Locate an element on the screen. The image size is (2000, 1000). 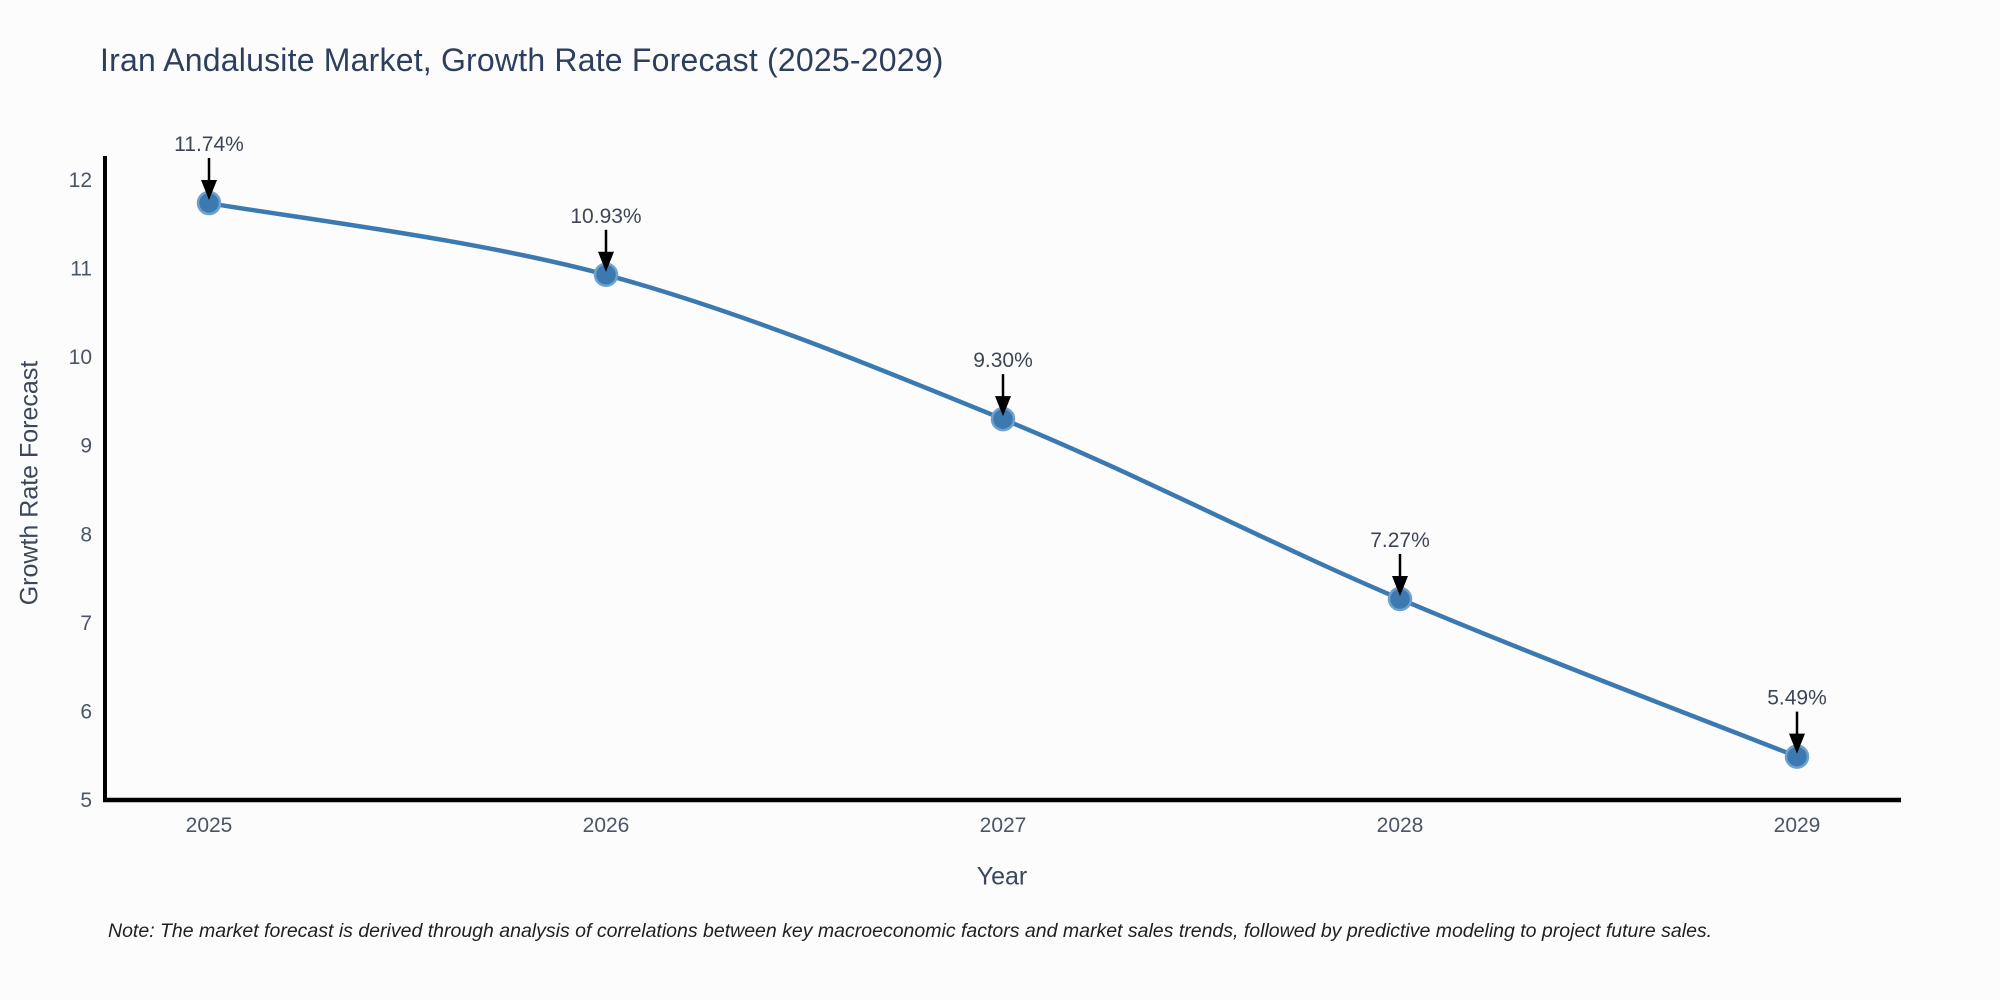
x-tick-label: 2027 is located at coordinates (1003, 825).